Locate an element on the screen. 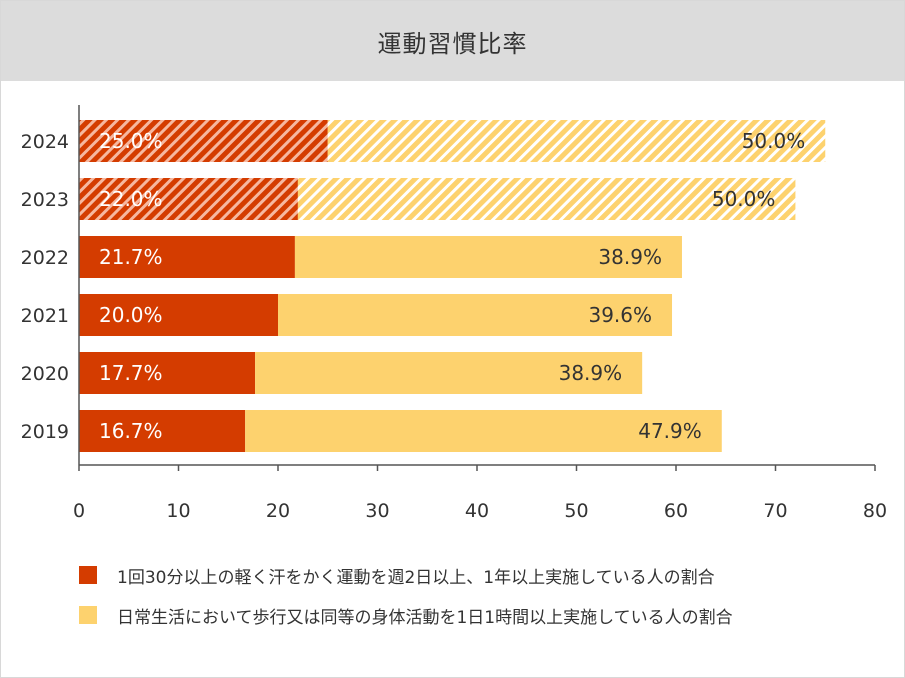 Image resolution: width=905 pixels, height=678 pixels. category-label-2021: 2021 is located at coordinates (45, 316).